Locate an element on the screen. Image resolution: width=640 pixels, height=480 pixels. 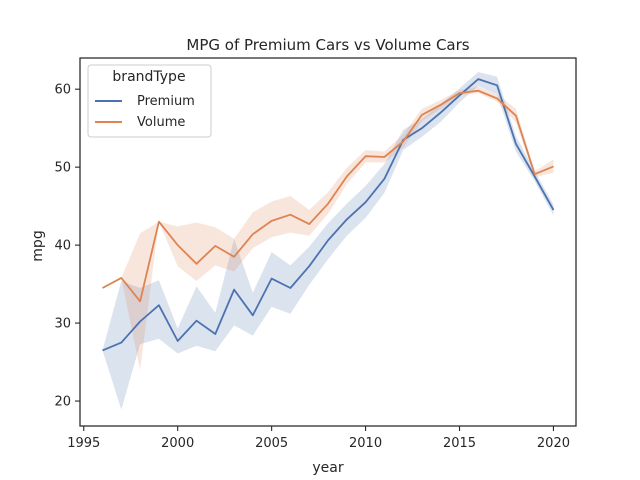
y-tick-label: 30 is located at coordinates (62, 324).